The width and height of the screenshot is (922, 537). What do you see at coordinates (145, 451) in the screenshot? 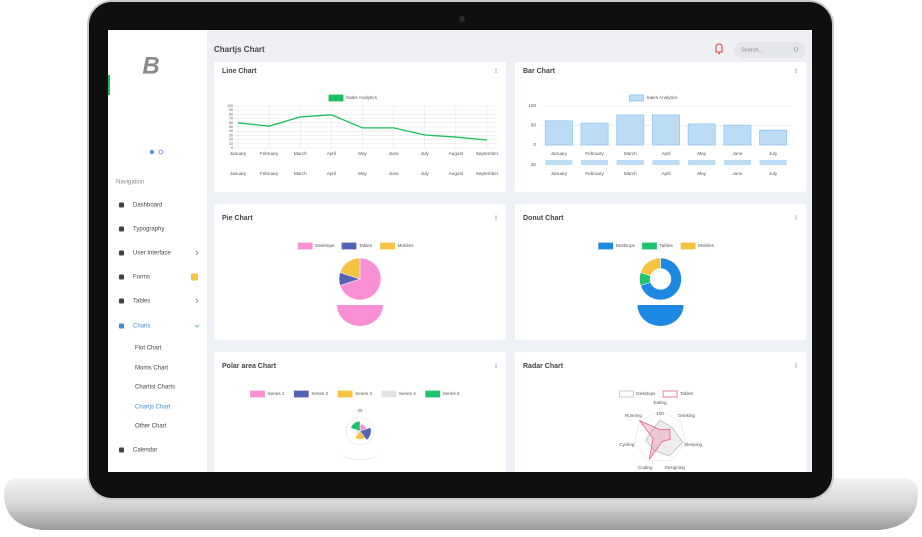
I see `nav-item: Calendar` at bounding box center [145, 451].